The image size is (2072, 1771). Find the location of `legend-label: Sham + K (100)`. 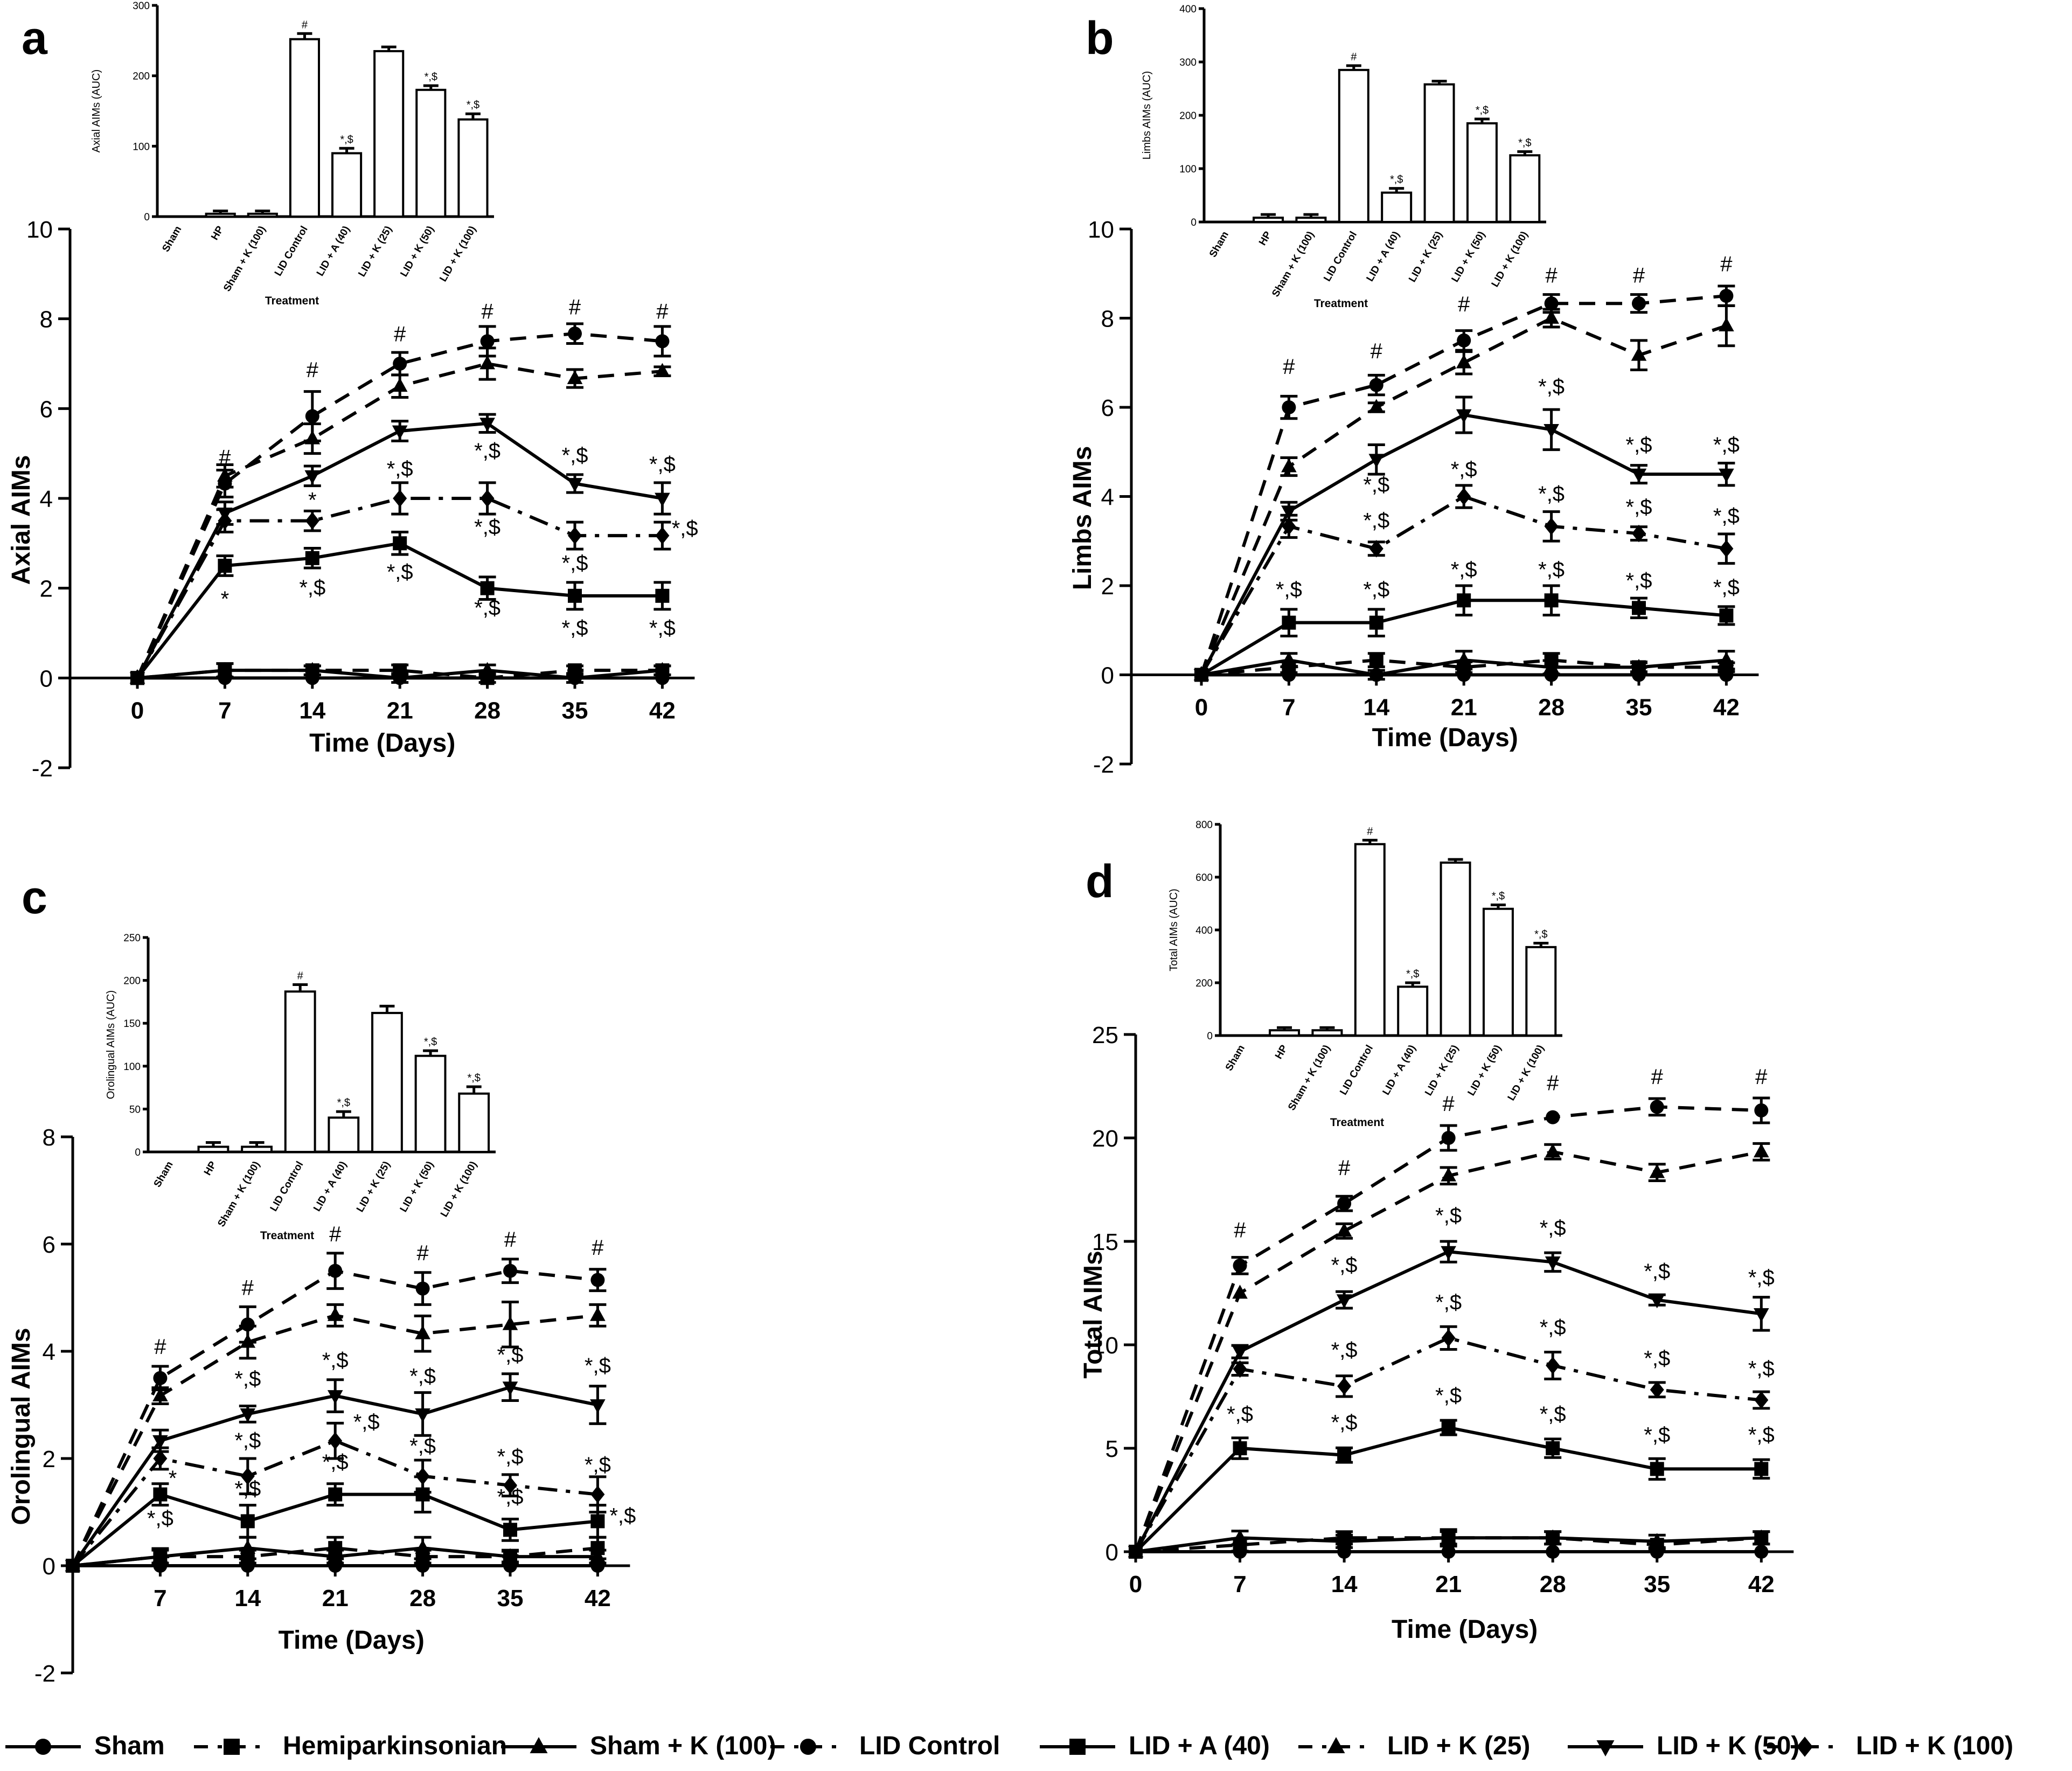

legend-label: Sham + K (100) is located at coordinates (683, 1746).